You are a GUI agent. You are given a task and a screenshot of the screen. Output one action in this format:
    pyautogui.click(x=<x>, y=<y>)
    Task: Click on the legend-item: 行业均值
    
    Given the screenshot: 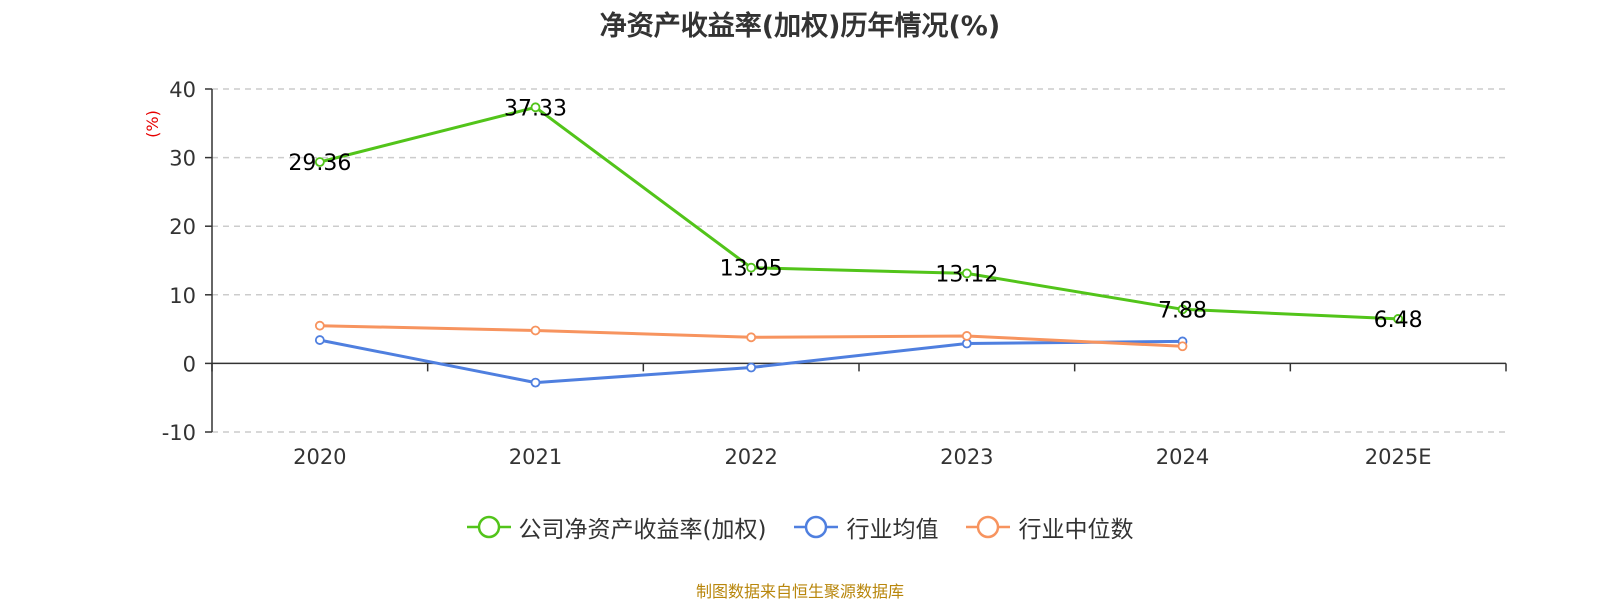 What is the action you would take?
    pyautogui.click(x=866, y=527)
    